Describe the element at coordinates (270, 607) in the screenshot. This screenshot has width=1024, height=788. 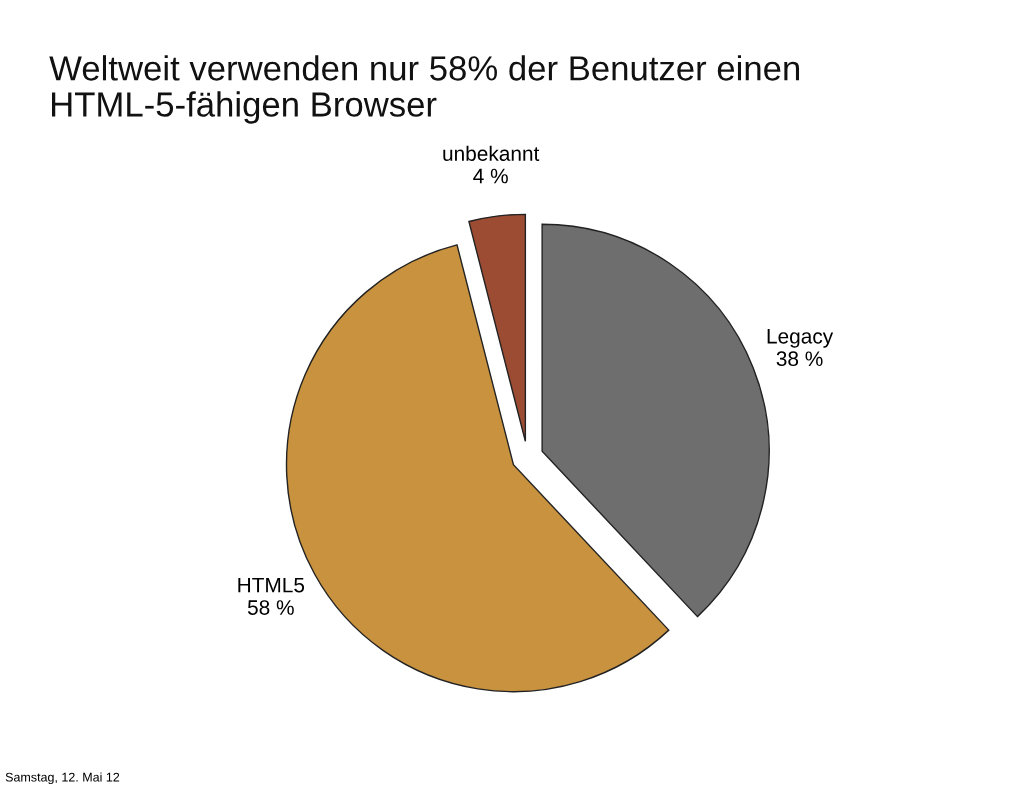
I see `data-label: 58 %` at that location.